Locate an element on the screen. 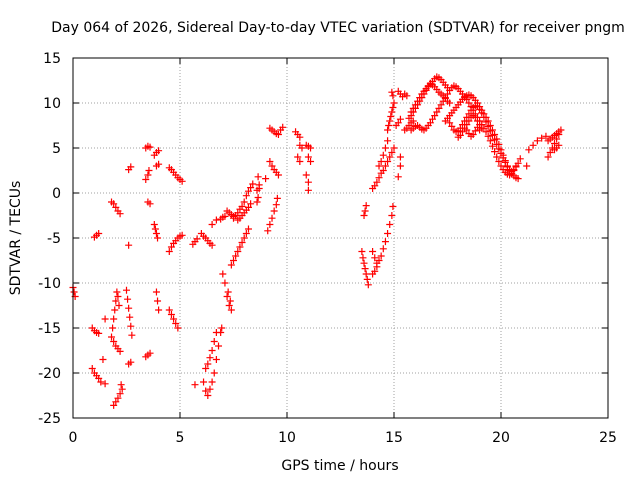  x-tick-label: 5 is located at coordinates (180, 438).